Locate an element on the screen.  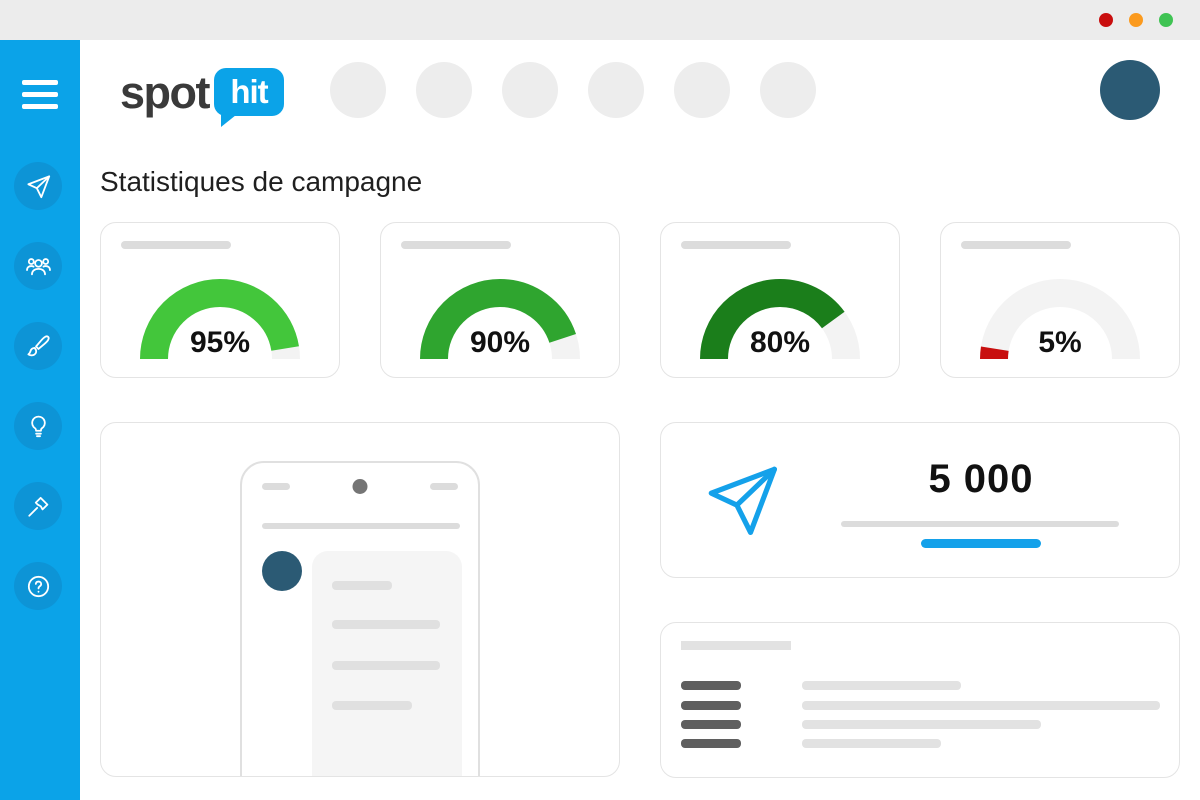
sidebar-item-contacts is located at coordinates (38, 266).